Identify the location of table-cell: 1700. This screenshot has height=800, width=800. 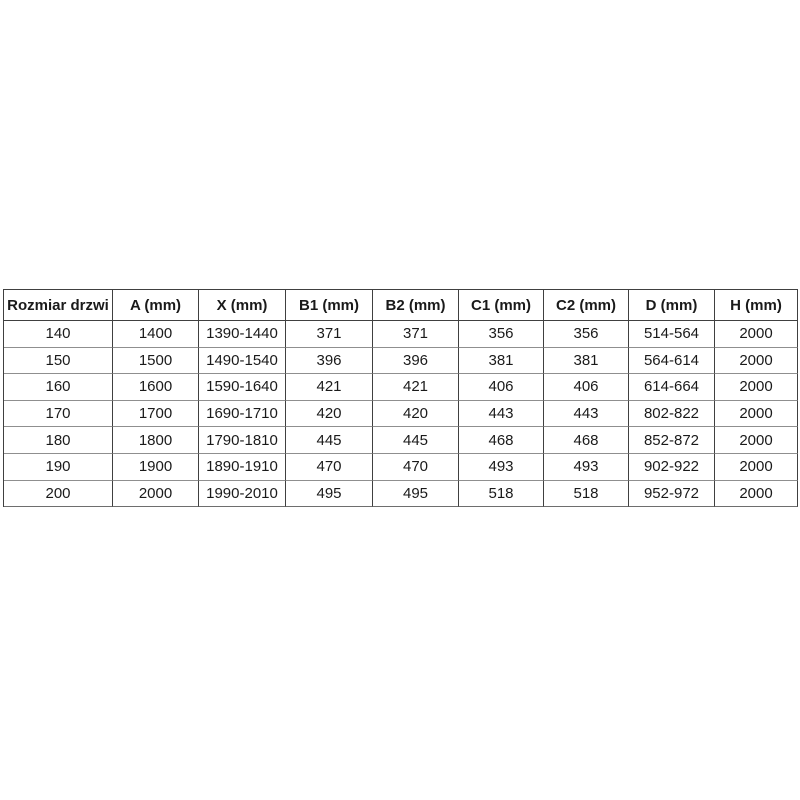
(156, 414).